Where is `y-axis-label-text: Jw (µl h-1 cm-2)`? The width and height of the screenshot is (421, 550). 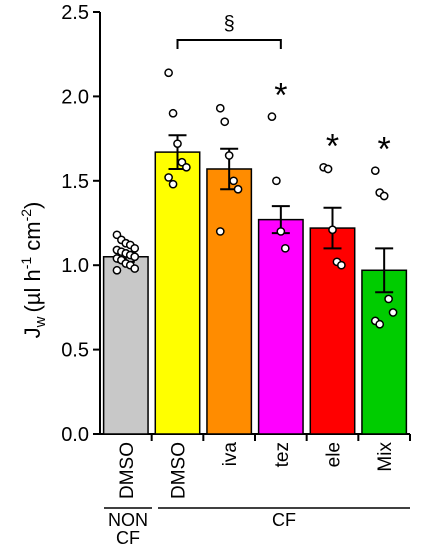 y-axis-label-text: Jw (µl h-1 cm-2) is located at coordinates (33, 270).